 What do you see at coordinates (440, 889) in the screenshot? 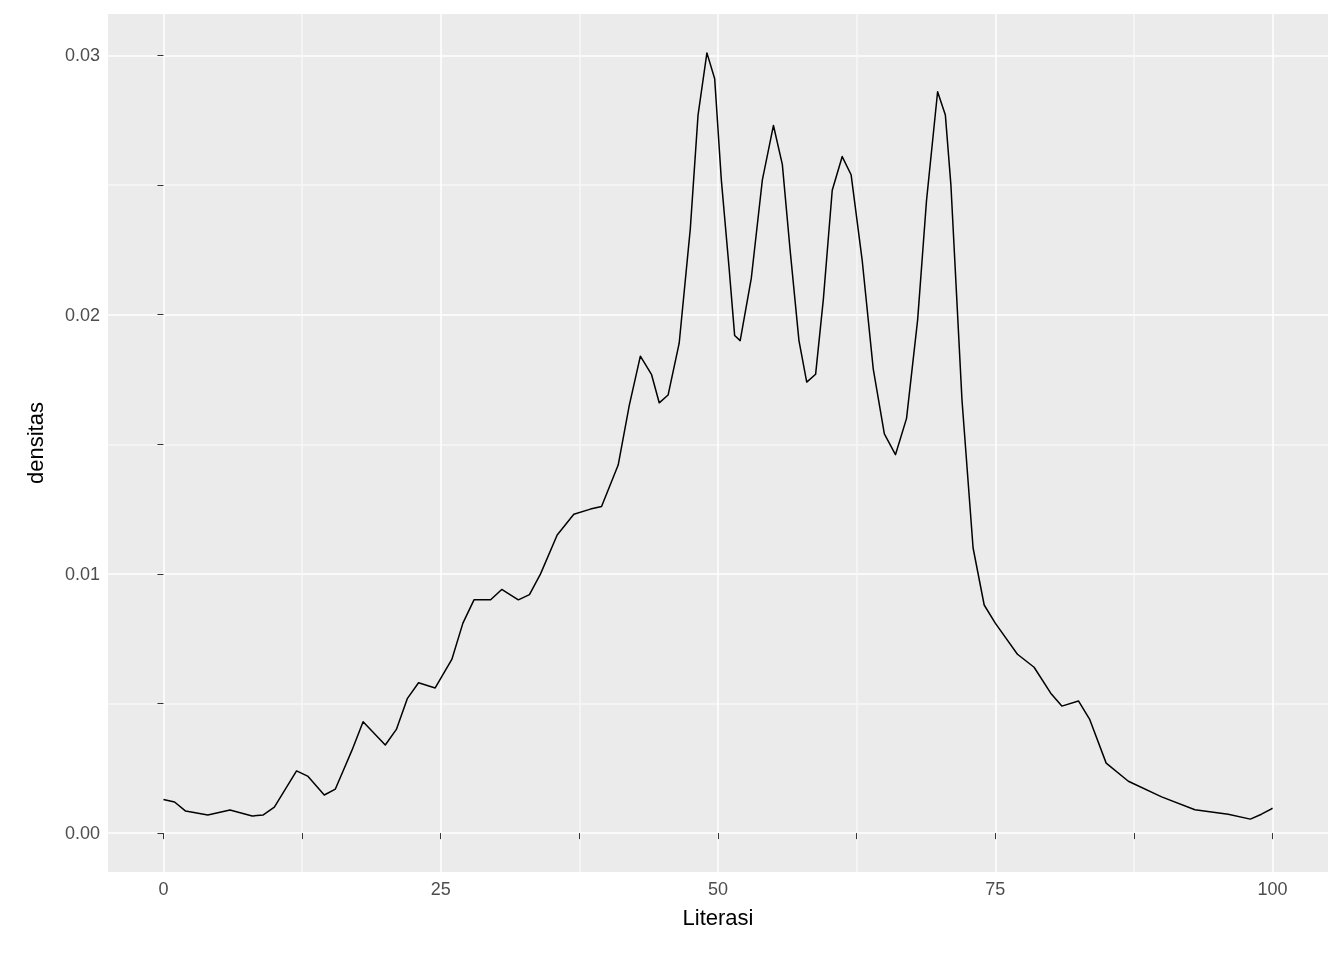
I see `x-tick-label: 25` at bounding box center [440, 889].